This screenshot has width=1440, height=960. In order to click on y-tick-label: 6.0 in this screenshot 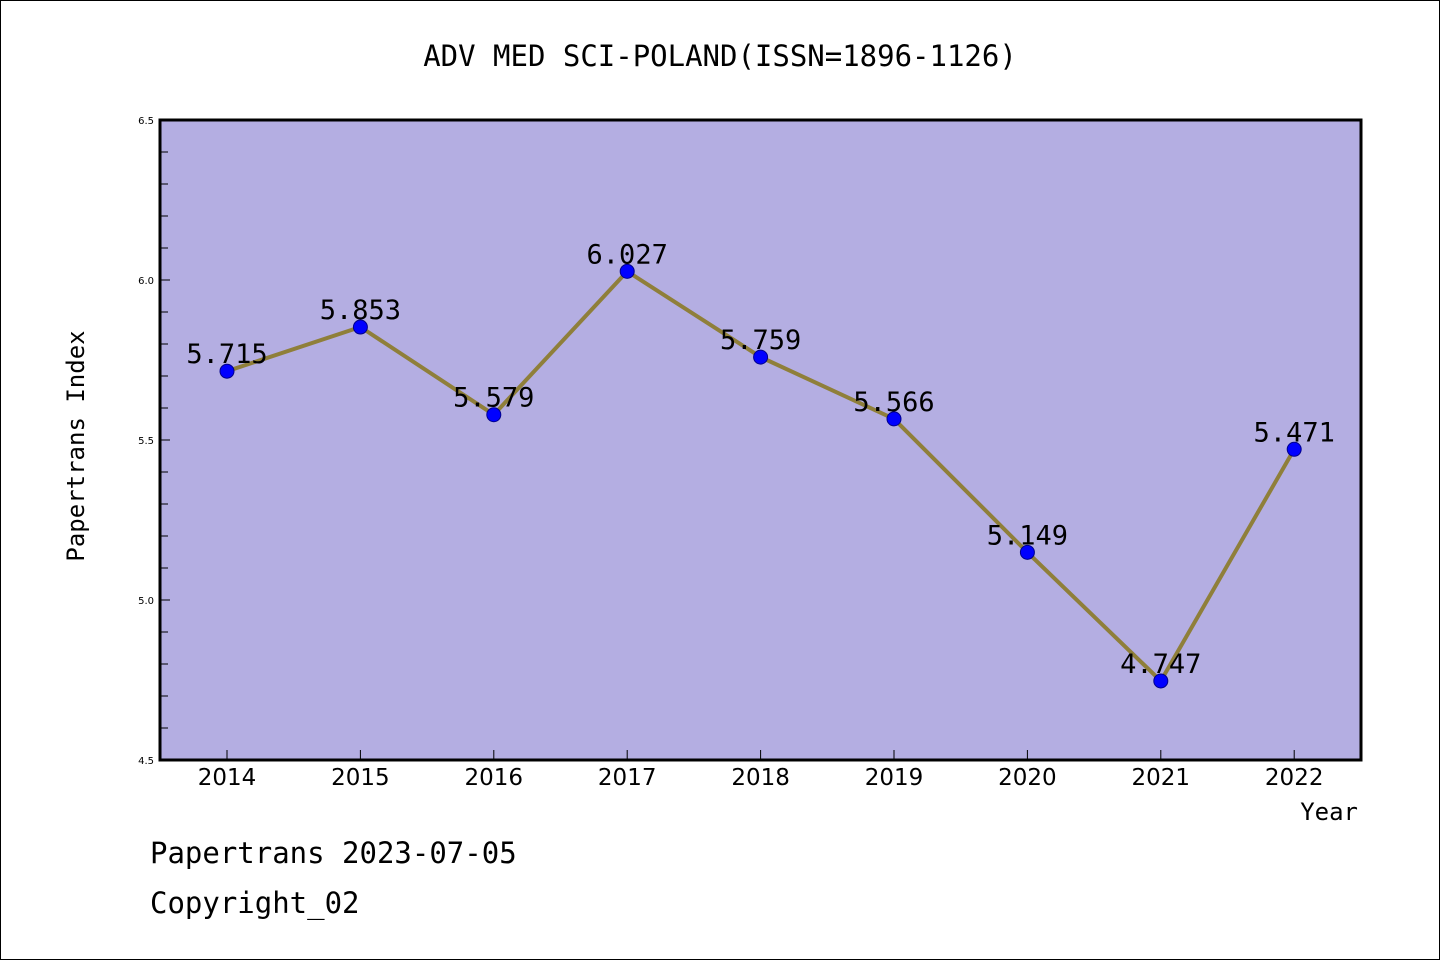, I will do `click(146, 281)`.